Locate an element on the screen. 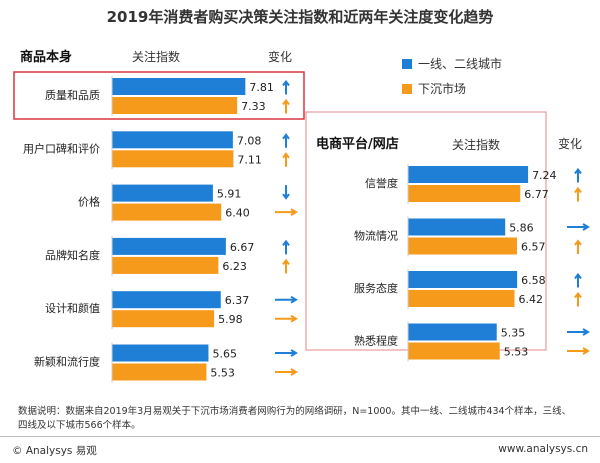 This screenshot has width=600, height=463. right-value-label: 6.58 is located at coordinates (533, 280).